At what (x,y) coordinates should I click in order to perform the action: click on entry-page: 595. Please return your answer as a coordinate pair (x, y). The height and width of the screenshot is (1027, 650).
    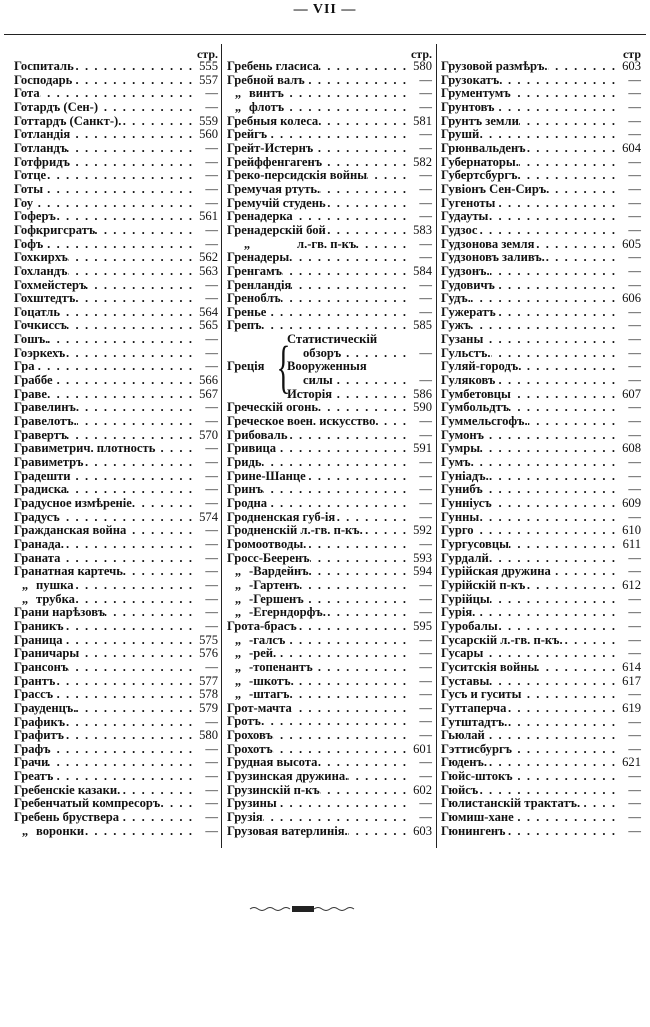
    Looking at the image, I should click on (422, 625).